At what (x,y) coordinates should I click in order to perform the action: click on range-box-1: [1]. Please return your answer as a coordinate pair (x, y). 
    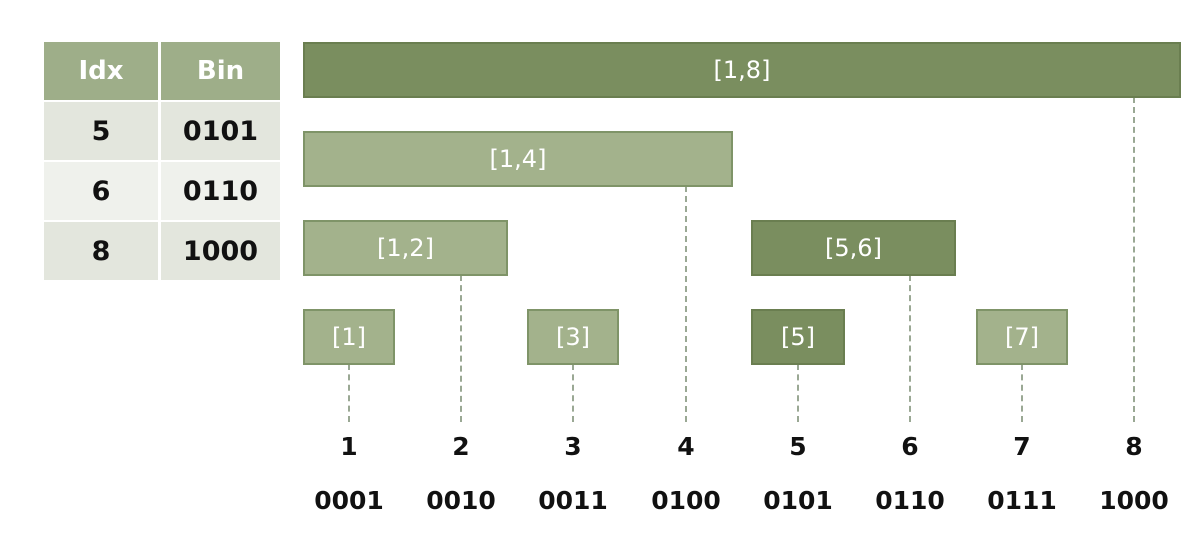
    Looking at the image, I should click on (349, 337).